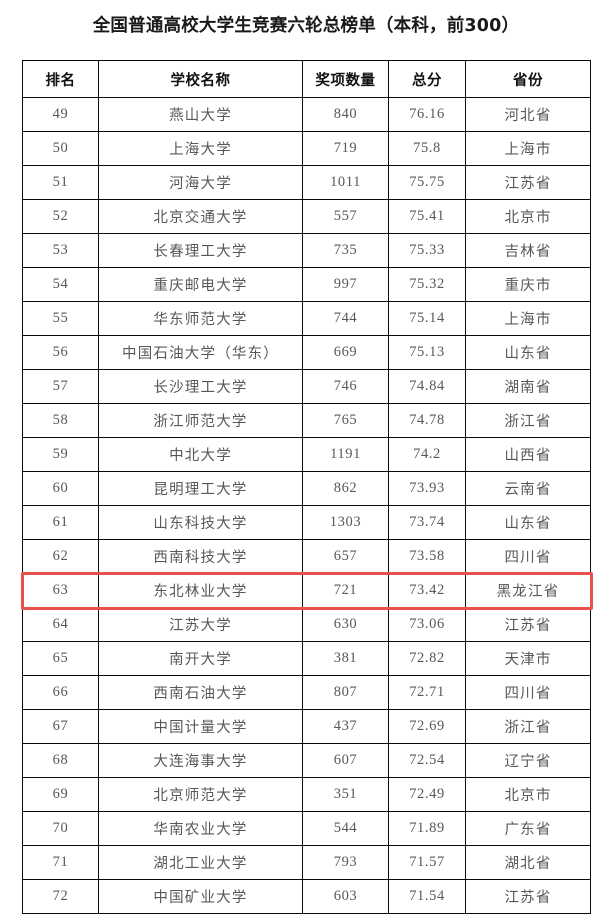  What do you see at coordinates (345, 862) in the screenshot?
I see `cell-awards: 793` at bounding box center [345, 862].